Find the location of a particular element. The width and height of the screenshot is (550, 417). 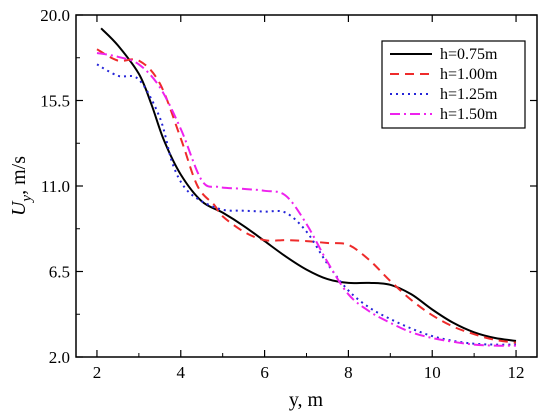

x-tick-label: 4 is located at coordinates (181, 372).